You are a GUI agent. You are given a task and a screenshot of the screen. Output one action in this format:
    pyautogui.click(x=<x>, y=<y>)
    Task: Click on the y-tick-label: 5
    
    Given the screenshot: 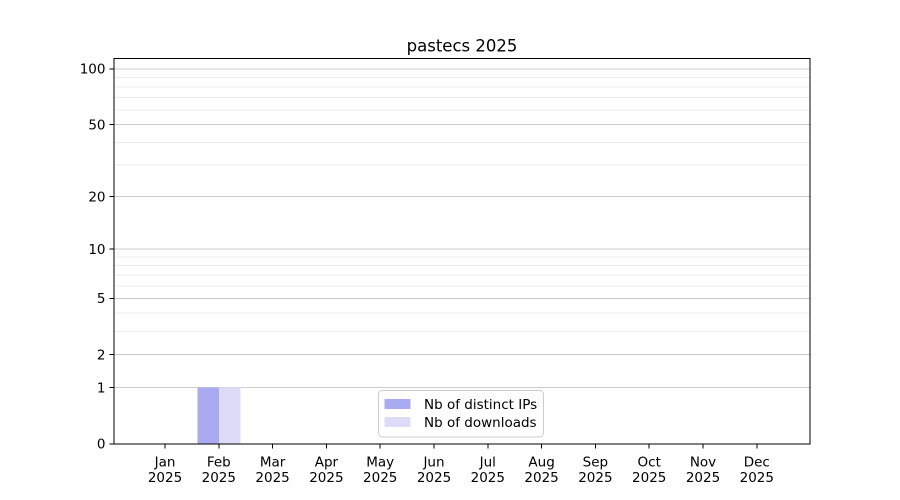 What is the action you would take?
    pyautogui.click(x=101, y=299)
    